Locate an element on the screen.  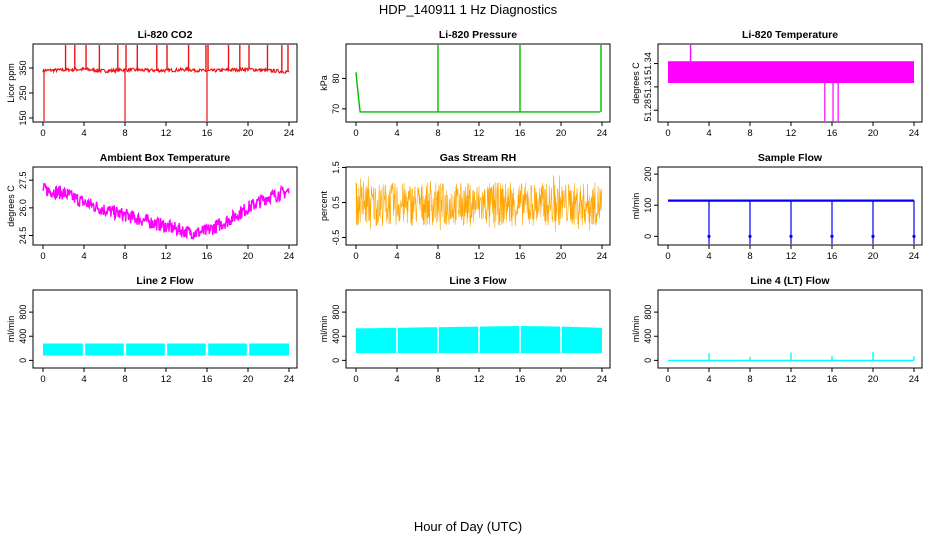
y-tick-label: 70 is located at coordinates (336, 109).